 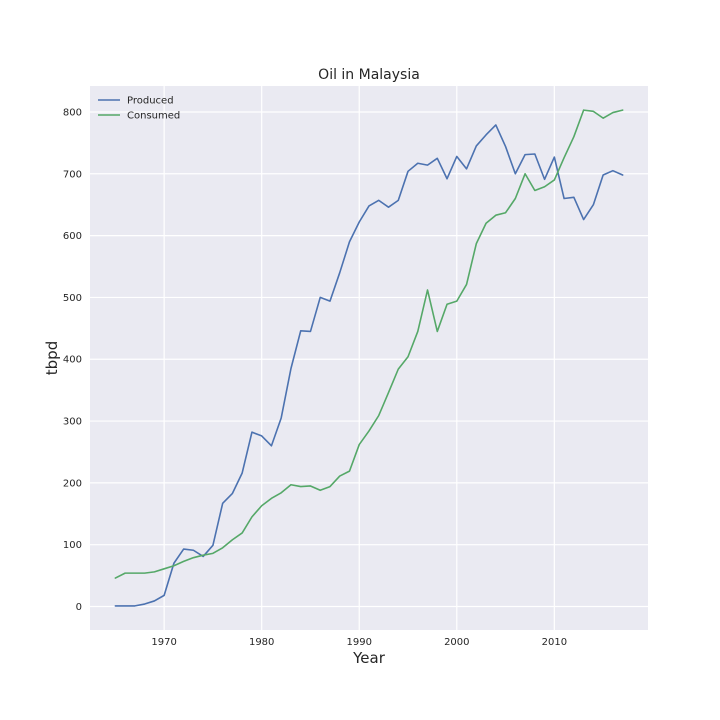 I want to click on legend-entry-consumed: Consumed, so click(x=139, y=116).